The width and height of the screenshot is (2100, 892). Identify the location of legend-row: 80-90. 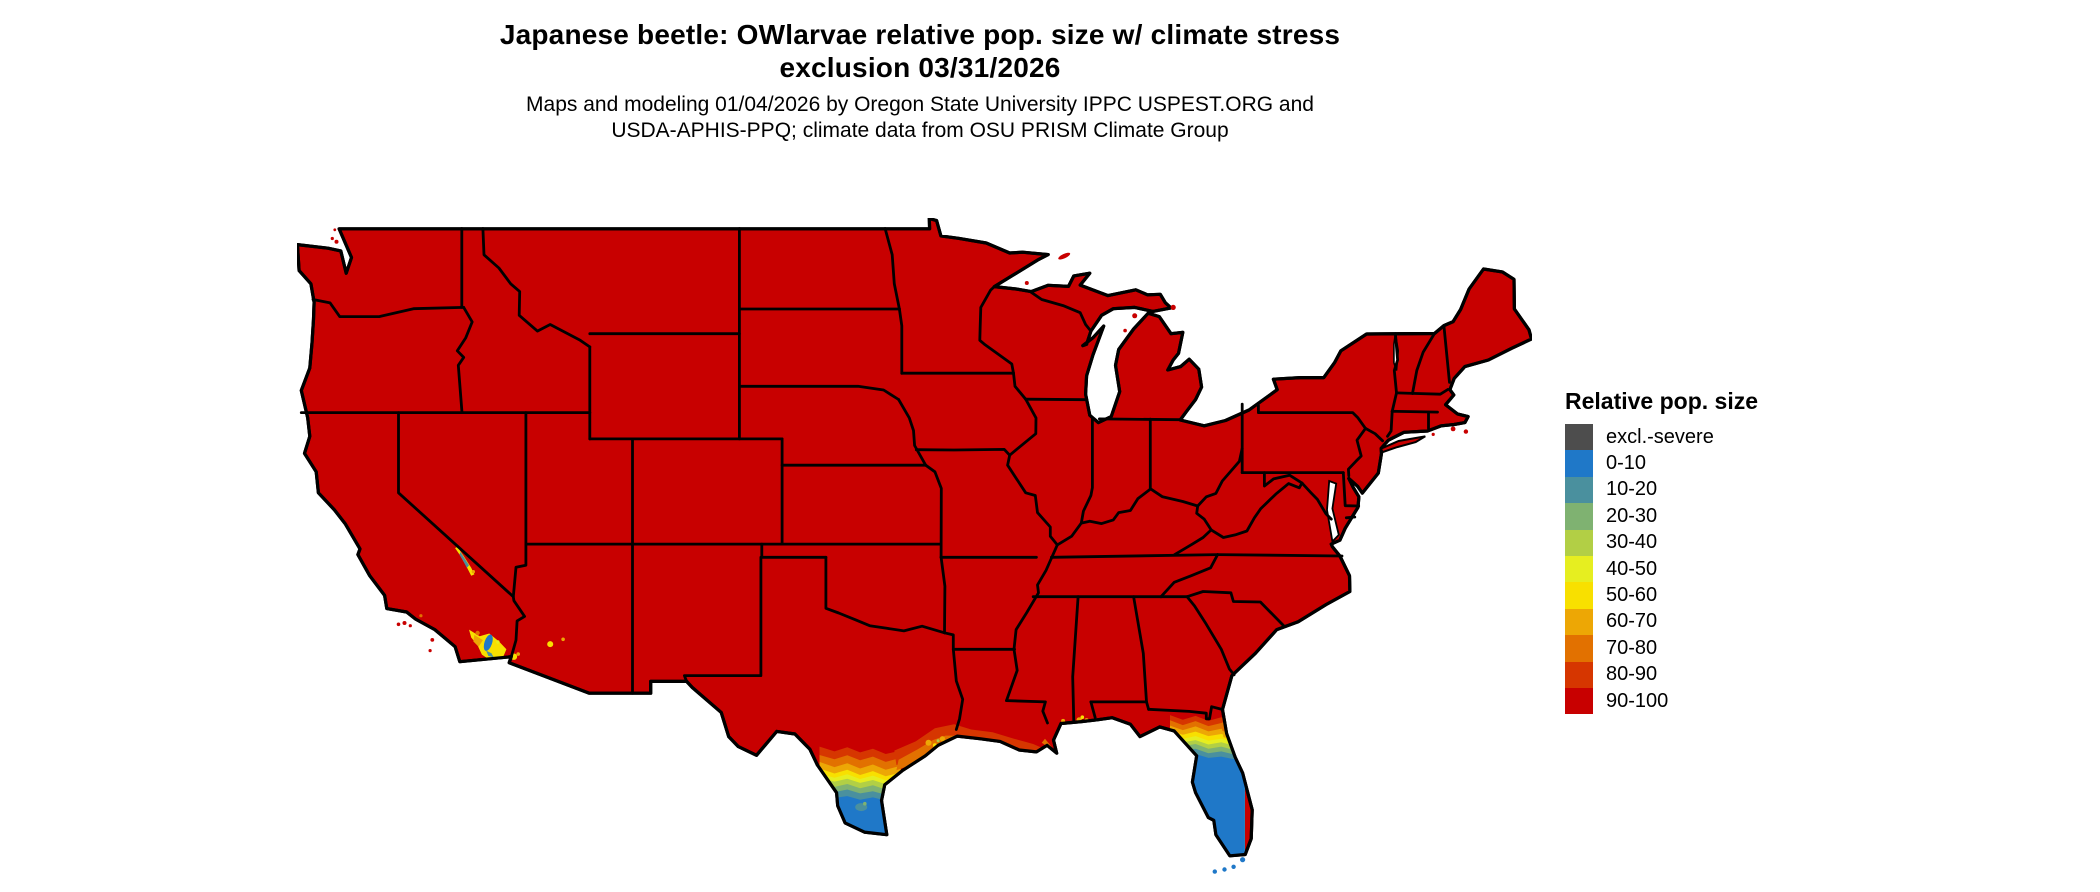
(1661, 674).